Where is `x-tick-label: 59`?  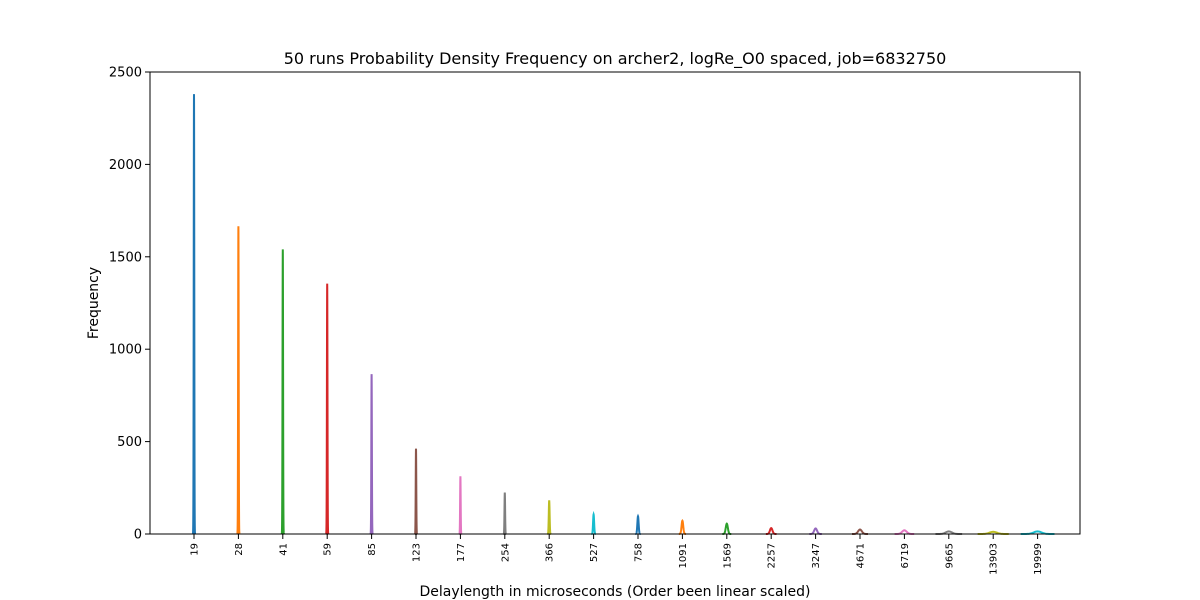
x-tick-label: 59 is located at coordinates (328, 549).